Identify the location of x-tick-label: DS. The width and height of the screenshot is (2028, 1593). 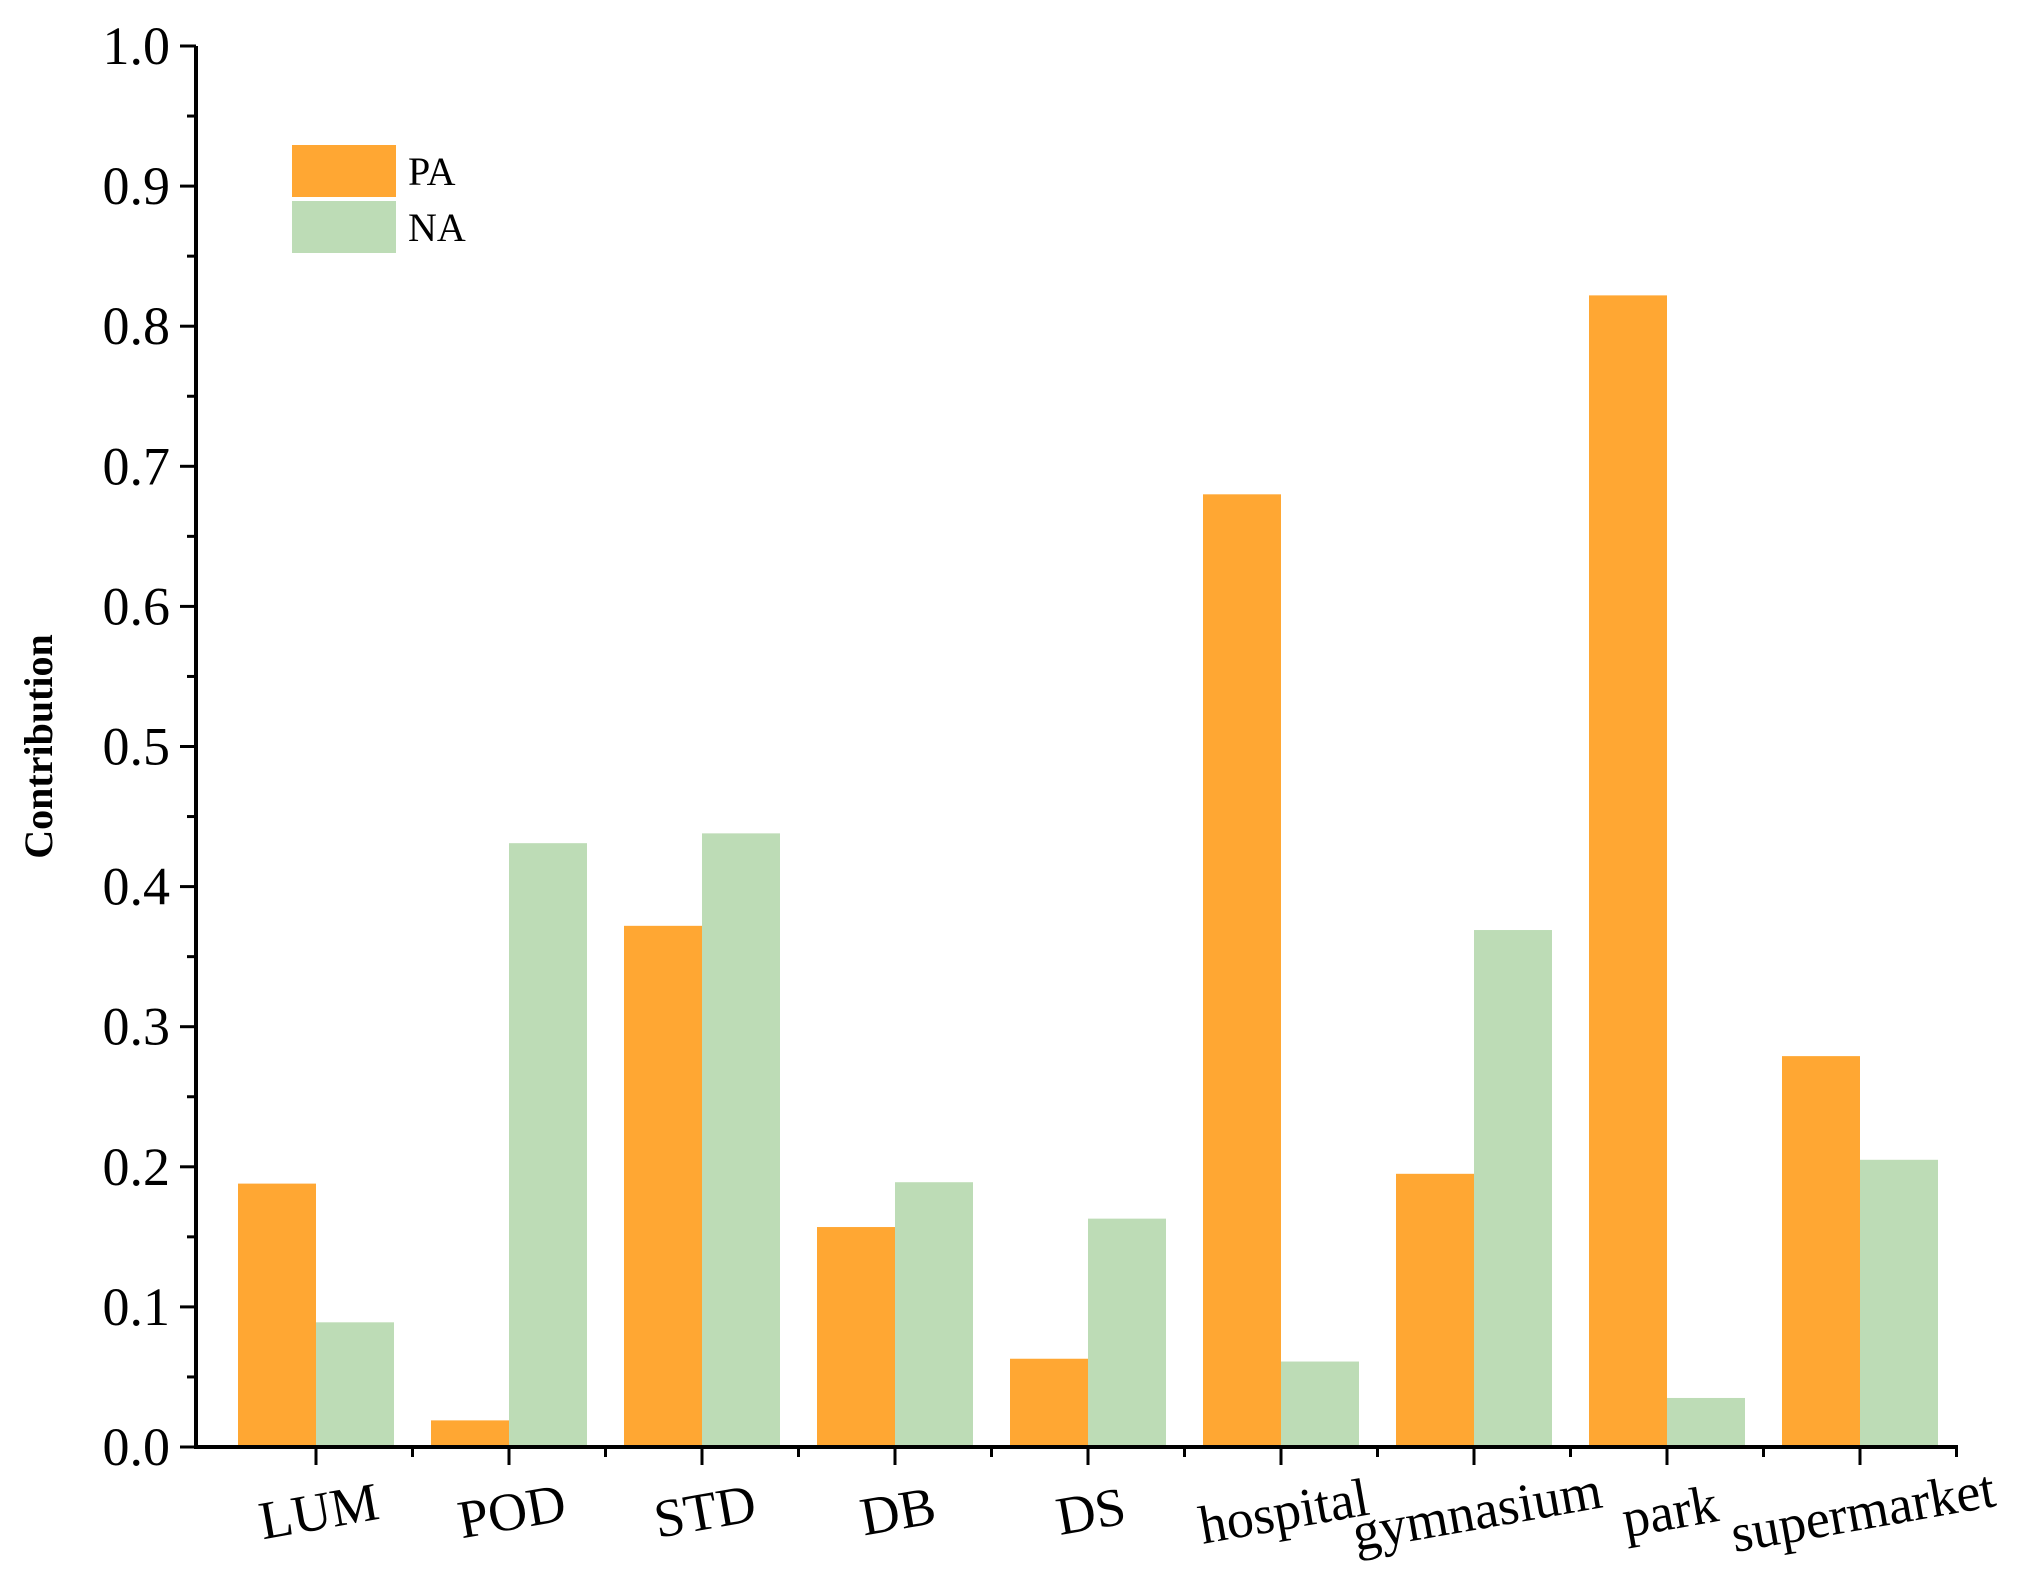
(1091, 1511).